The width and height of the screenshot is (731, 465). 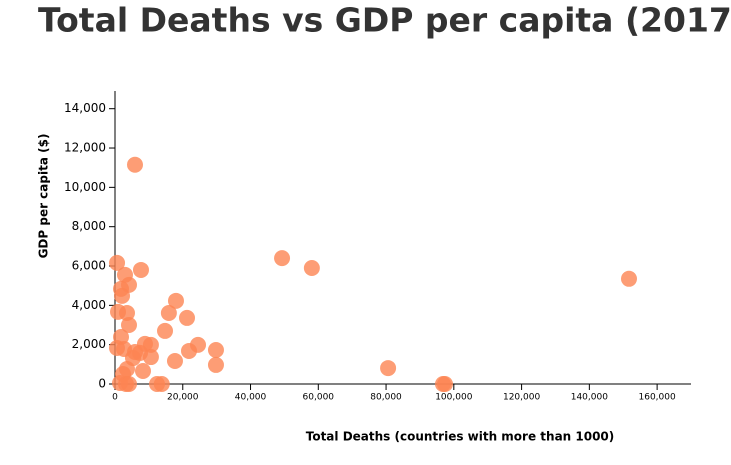 I want to click on x-tick-label: 100,000, so click(x=453, y=398).